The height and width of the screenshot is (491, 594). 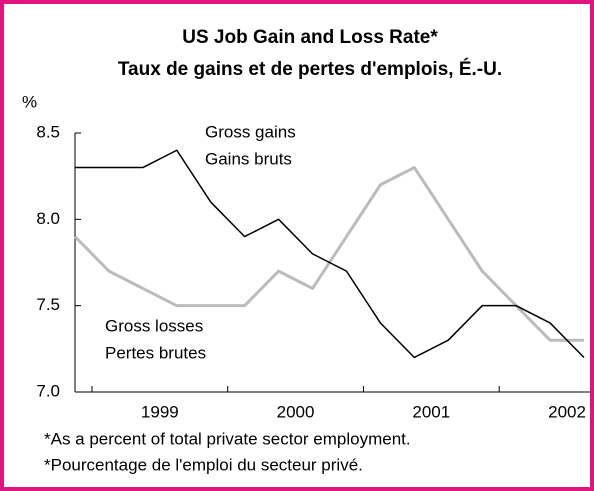 I want to click on x-tick-label: 1999, so click(x=160, y=411).